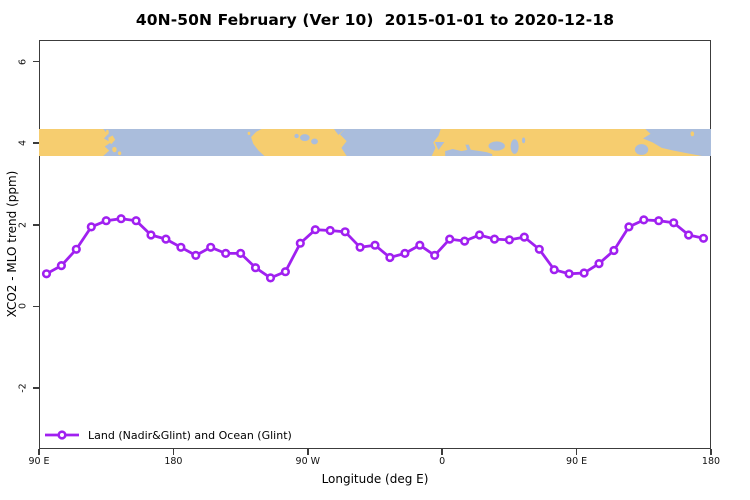  What do you see at coordinates (23, 143) in the screenshot?
I see `y-tick-label: 4` at bounding box center [23, 143].